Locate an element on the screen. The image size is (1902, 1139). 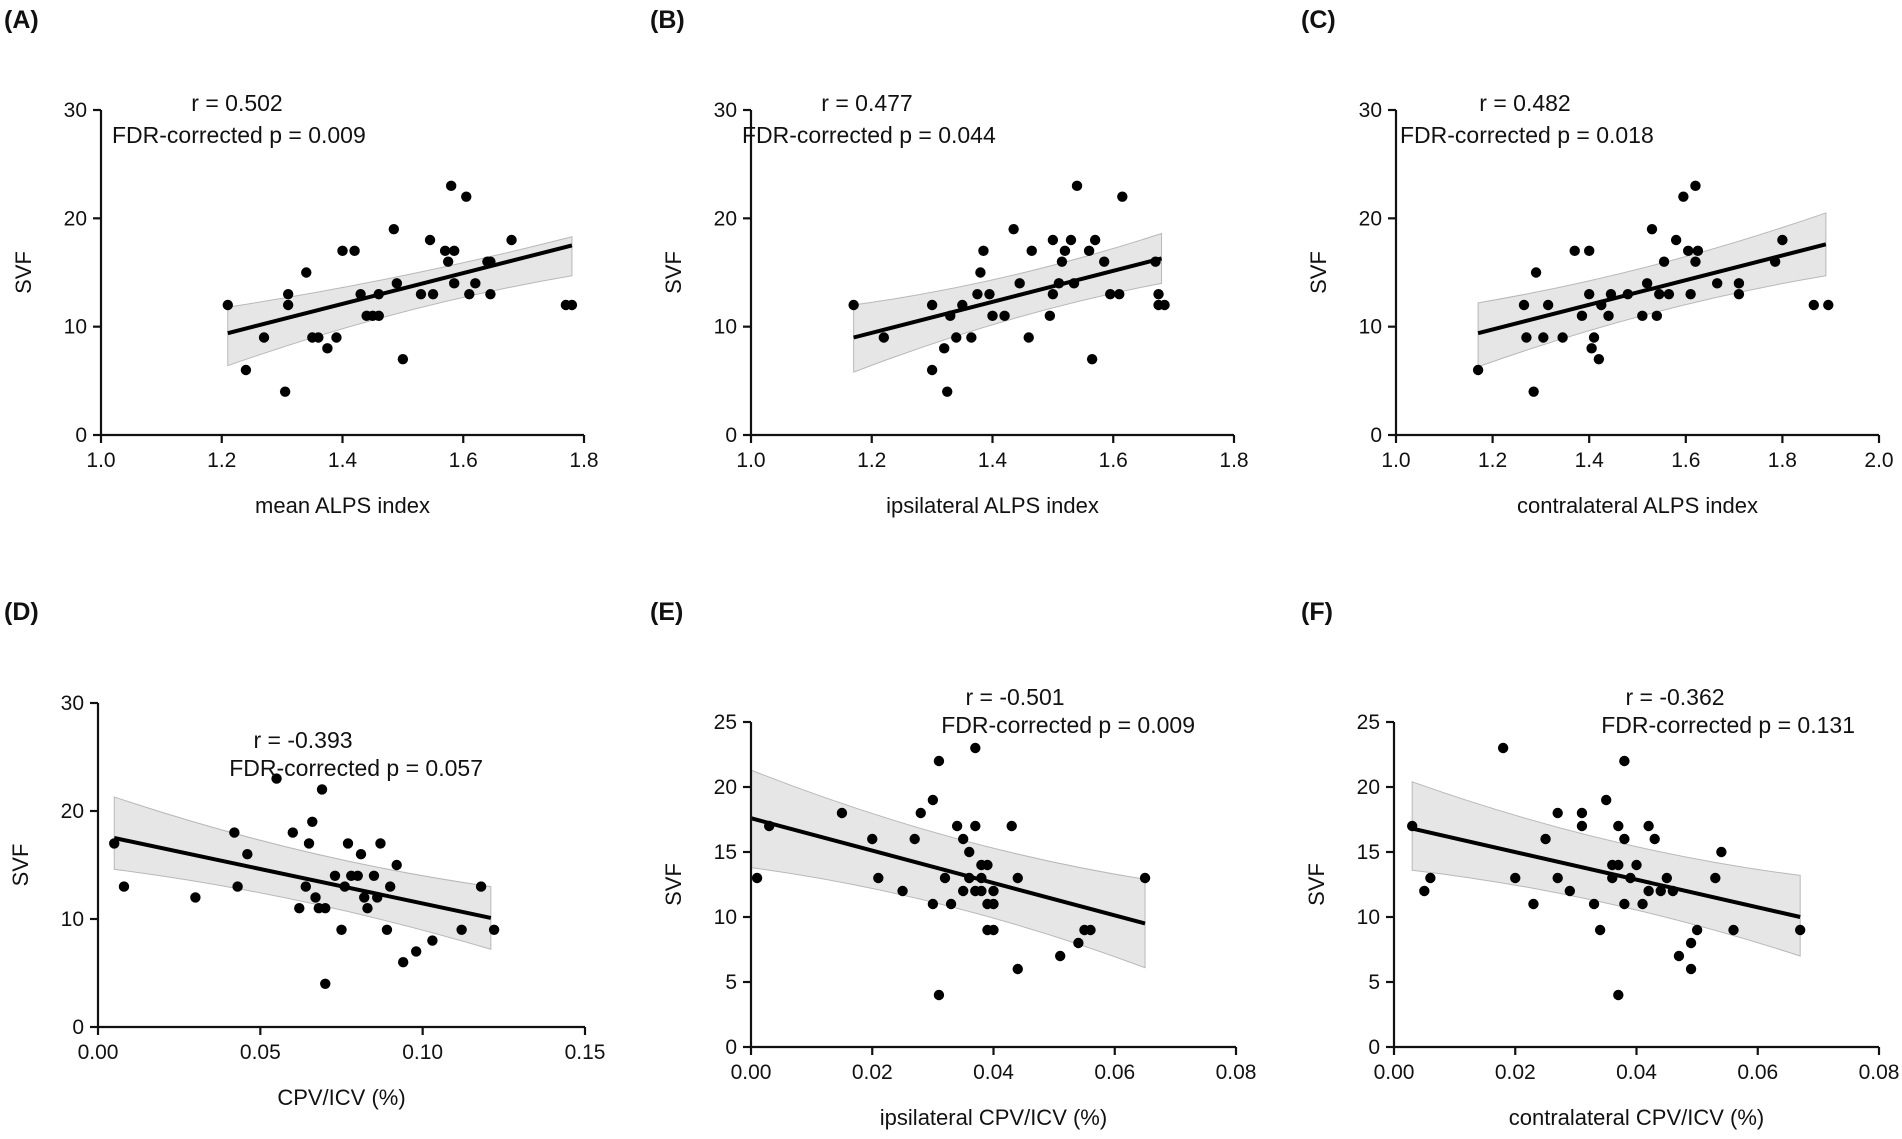
x-tick-label: 0.05 is located at coordinates (260, 1052).